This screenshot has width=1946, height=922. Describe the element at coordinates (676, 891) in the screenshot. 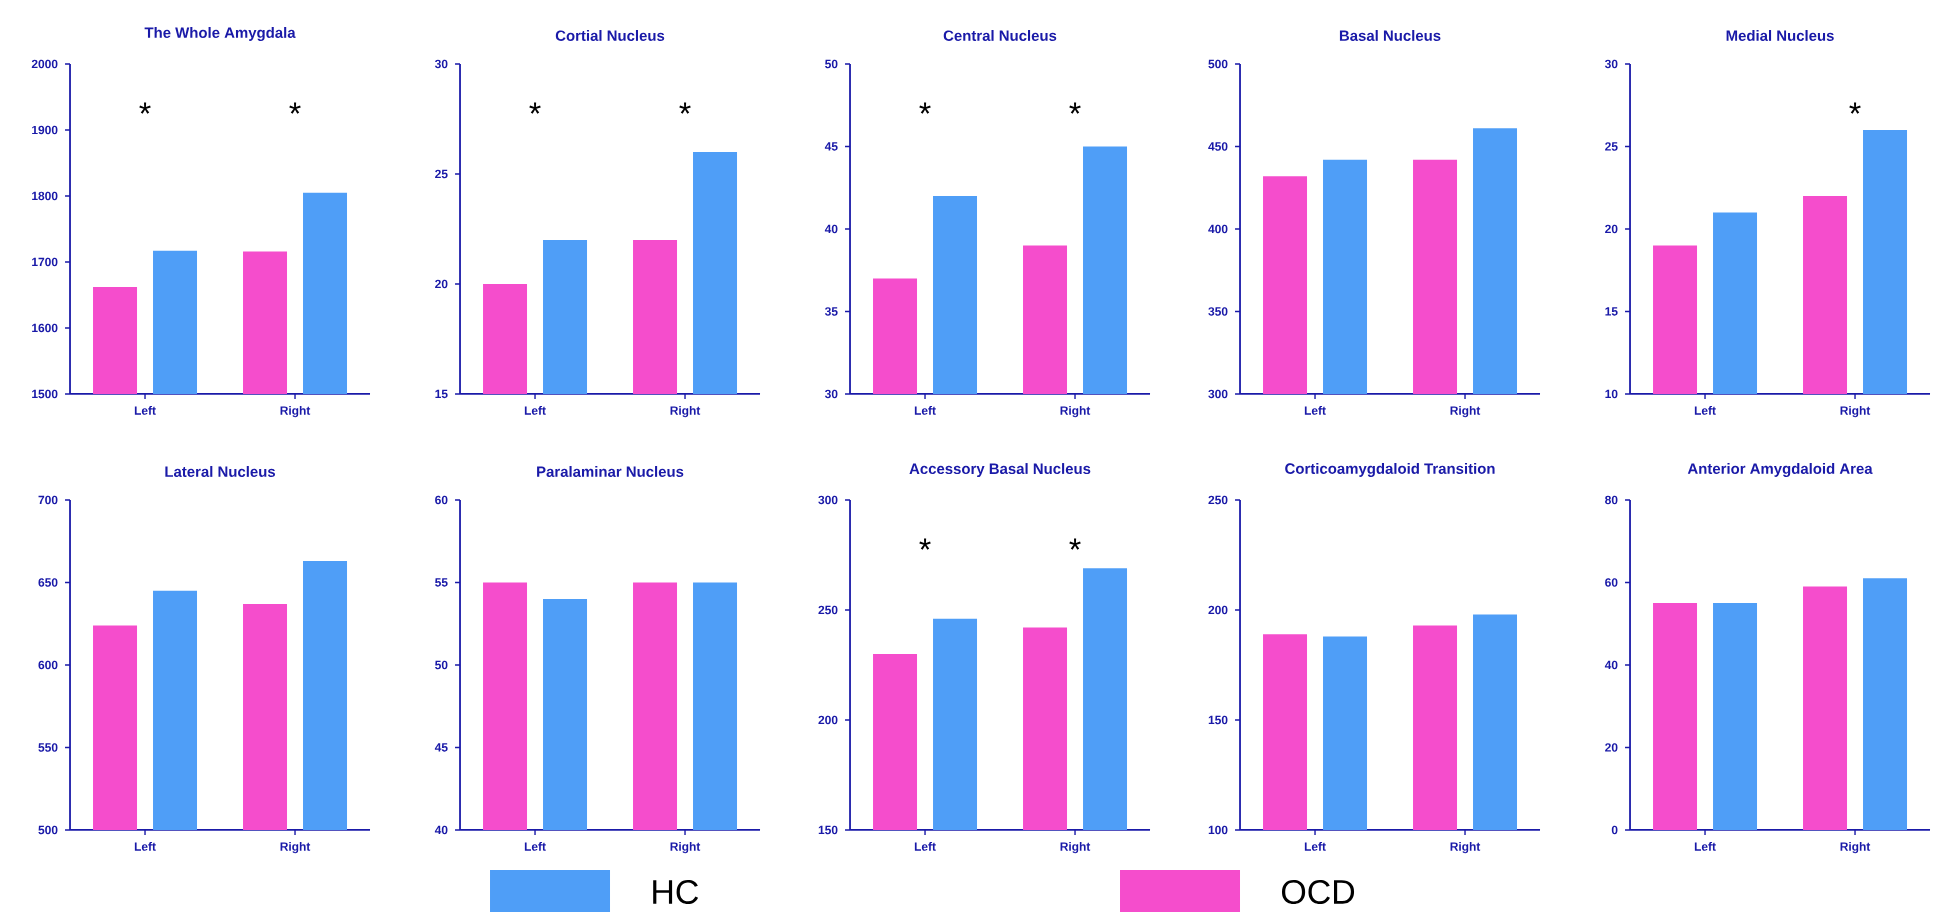

I see `legend-label: HC` at that location.